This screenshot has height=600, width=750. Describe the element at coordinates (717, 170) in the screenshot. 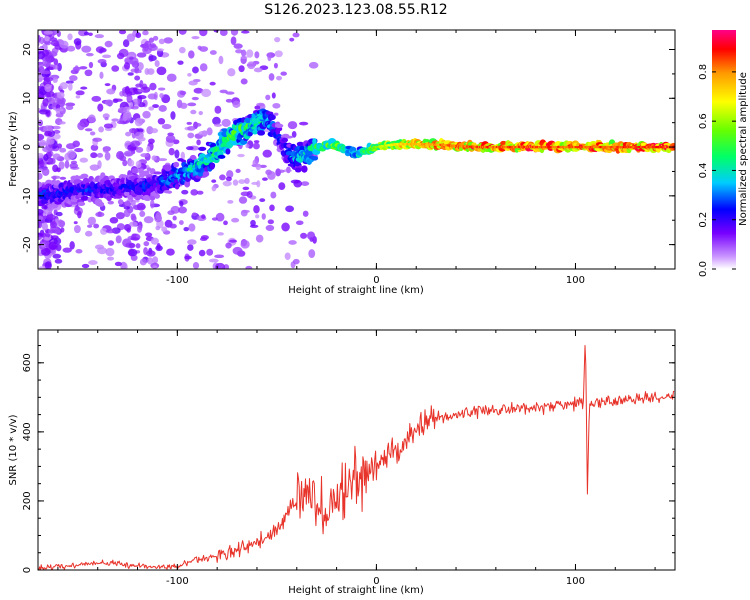

I see `colorbar-ticks: 0.0 0.2 0.4 0.6 0.8` at that location.